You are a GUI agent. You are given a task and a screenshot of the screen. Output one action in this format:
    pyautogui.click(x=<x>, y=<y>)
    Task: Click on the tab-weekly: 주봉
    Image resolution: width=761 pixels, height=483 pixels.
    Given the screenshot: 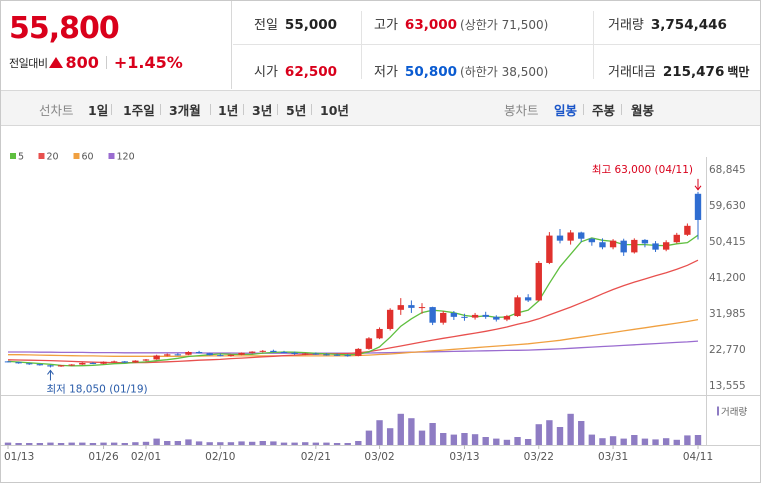 What is the action you would take?
    pyautogui.click(x=604, y=110)
    